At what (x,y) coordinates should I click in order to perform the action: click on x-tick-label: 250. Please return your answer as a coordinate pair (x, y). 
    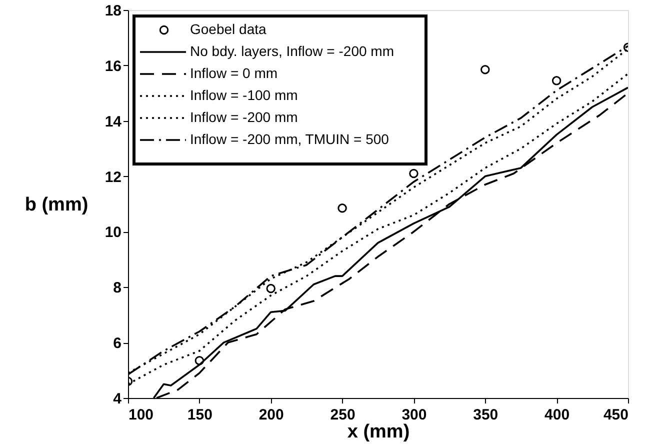
    Looking at the image, I should click on (343, 415).